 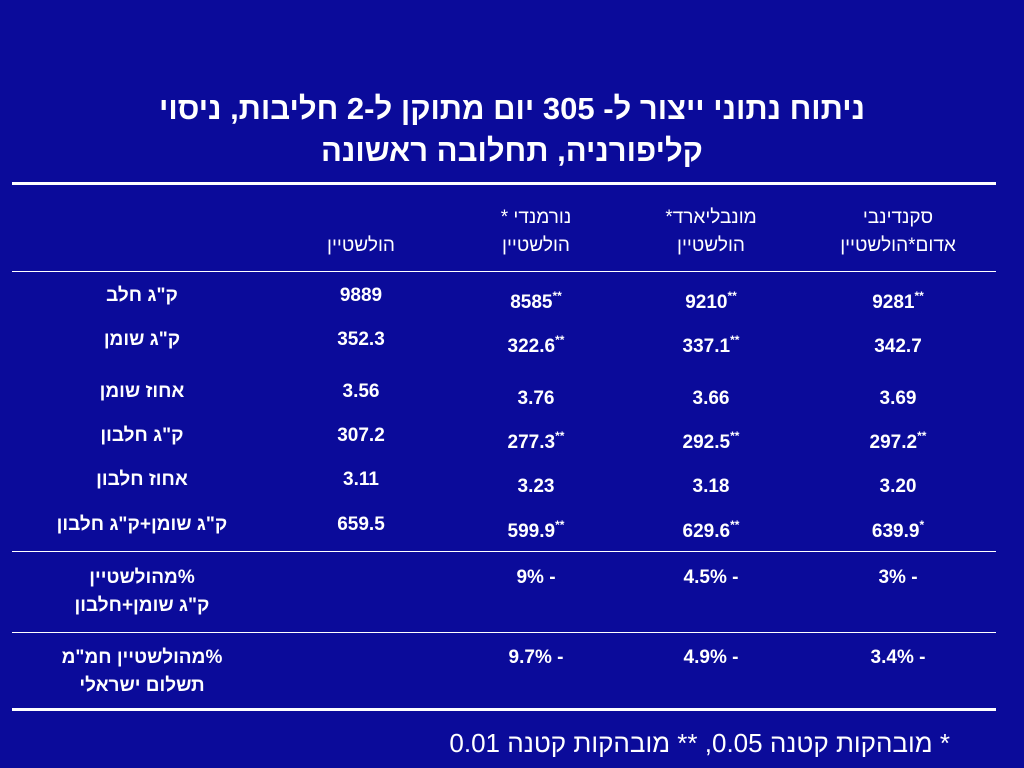 I want to click on pct-row-2-norm: - 9.7%, so click(x=536, y=657).